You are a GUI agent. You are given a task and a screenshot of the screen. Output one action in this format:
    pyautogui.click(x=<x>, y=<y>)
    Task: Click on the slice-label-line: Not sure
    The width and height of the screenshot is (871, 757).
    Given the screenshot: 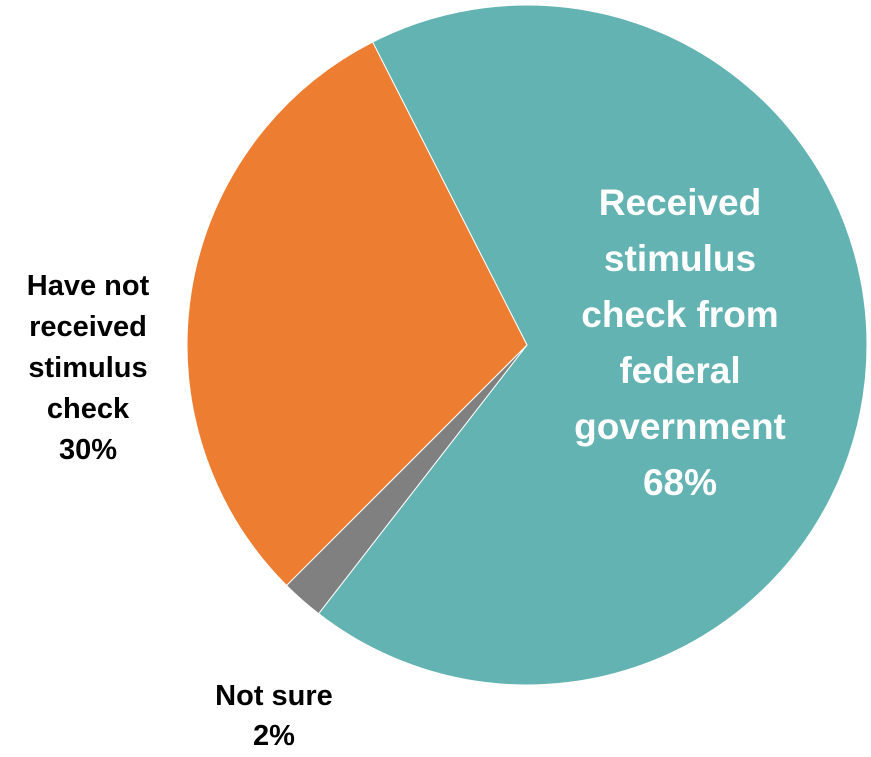 What is the action you would take?
    pyautogui.click(x=274, y=696)
    